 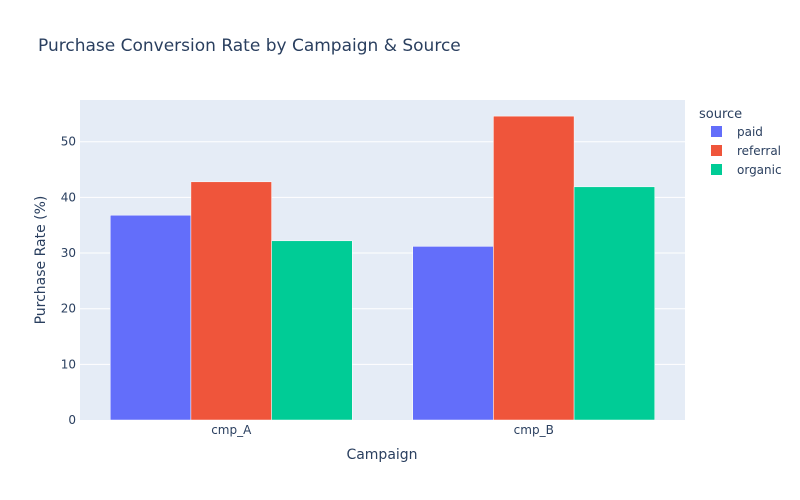 I want to click on bar-organic-cmp_B, so click(x=614, y=303).